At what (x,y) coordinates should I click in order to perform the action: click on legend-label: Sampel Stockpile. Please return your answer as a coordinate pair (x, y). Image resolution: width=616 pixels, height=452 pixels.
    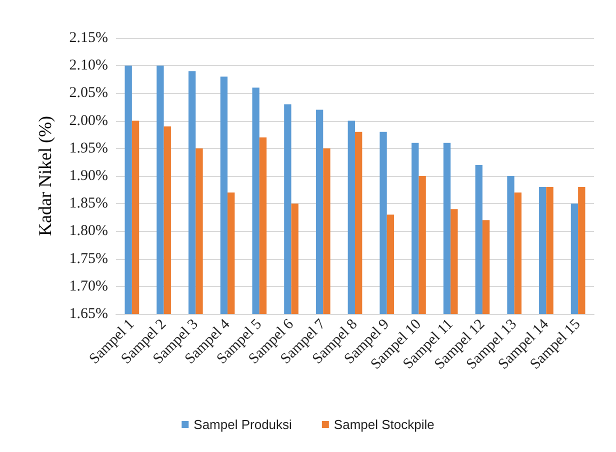
    Looking at the image, I should click on (384, 424).